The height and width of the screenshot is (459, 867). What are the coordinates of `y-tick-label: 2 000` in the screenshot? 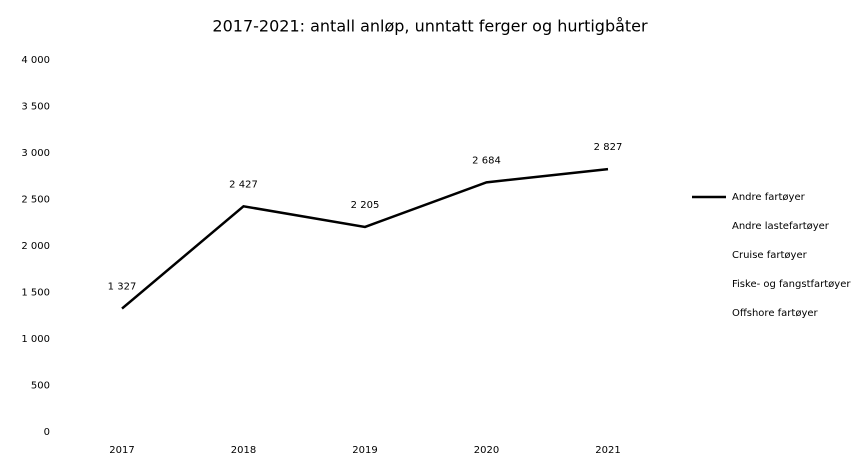 It's located at (35, 246).